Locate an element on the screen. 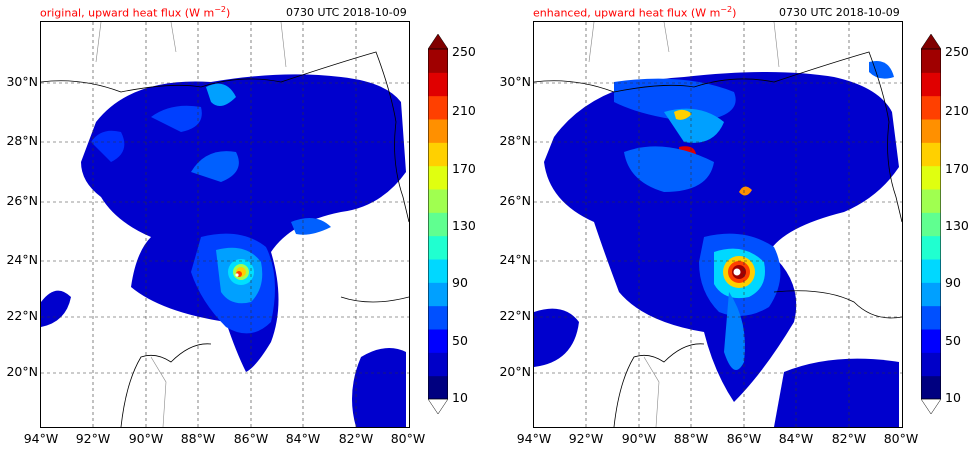 This screenshot has height=451, width=972. lon-label: 82°W is located at coordinates (356, 438).